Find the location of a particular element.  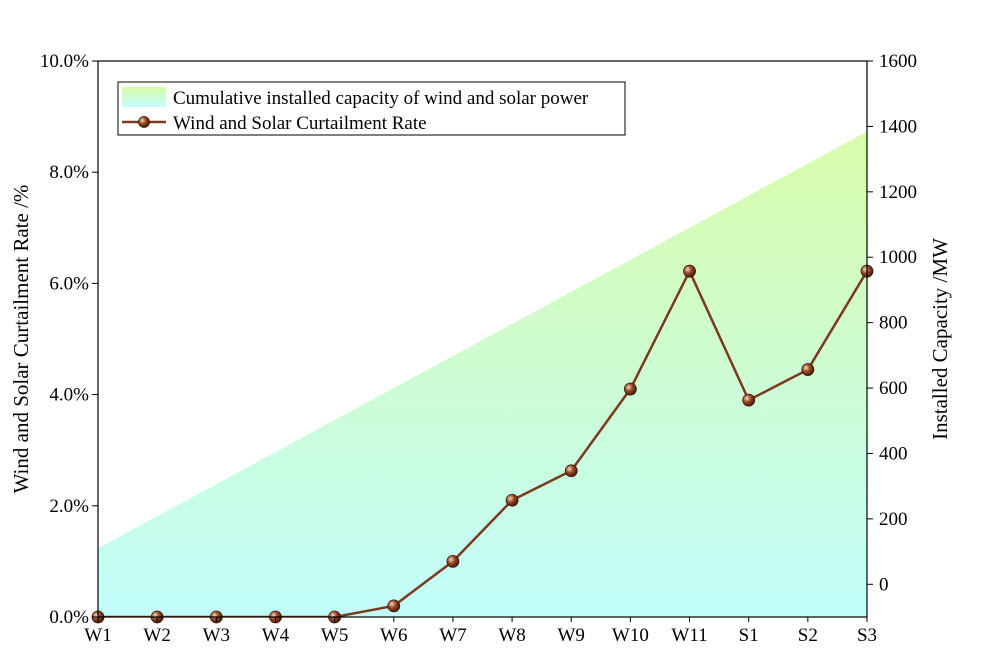

left-axis-title: Wind and Solar Curtailment Rate /% is located at coordinates (21, 339).